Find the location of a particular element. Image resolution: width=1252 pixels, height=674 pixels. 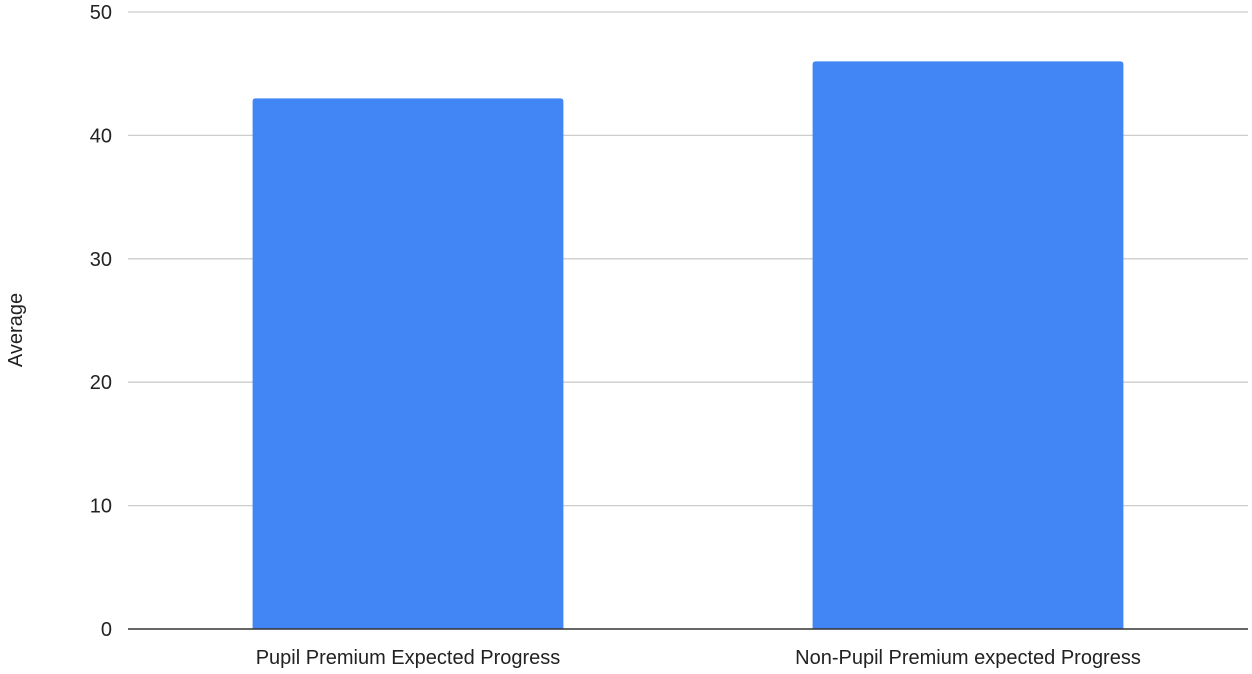

y-tick-label: 40 is located at coordinates (101, 136).